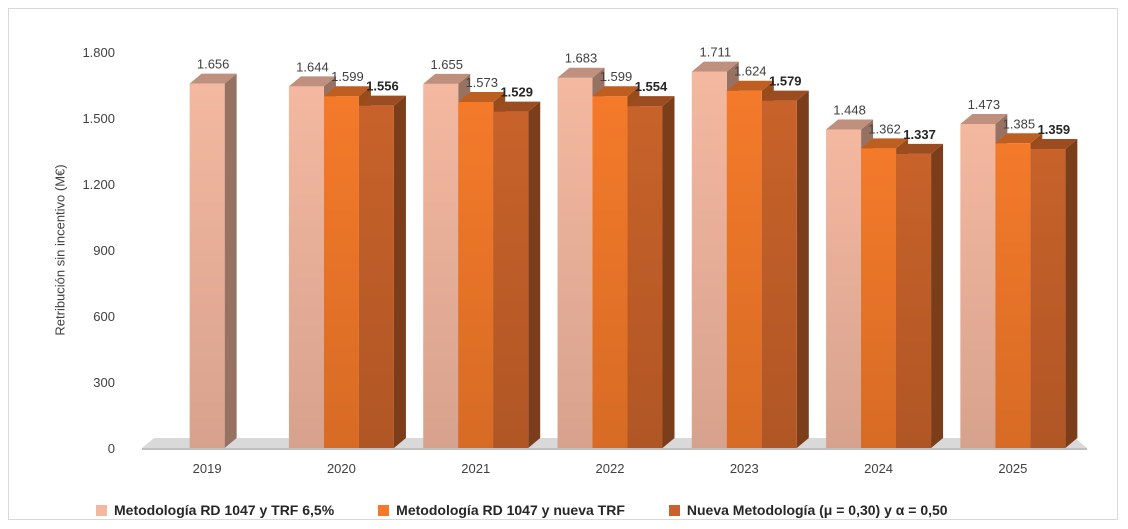  What do you see at coordinates (98, 118) in the screenshot?
I see `y-tick-label: 1.500` at bounding box center [98, 118].